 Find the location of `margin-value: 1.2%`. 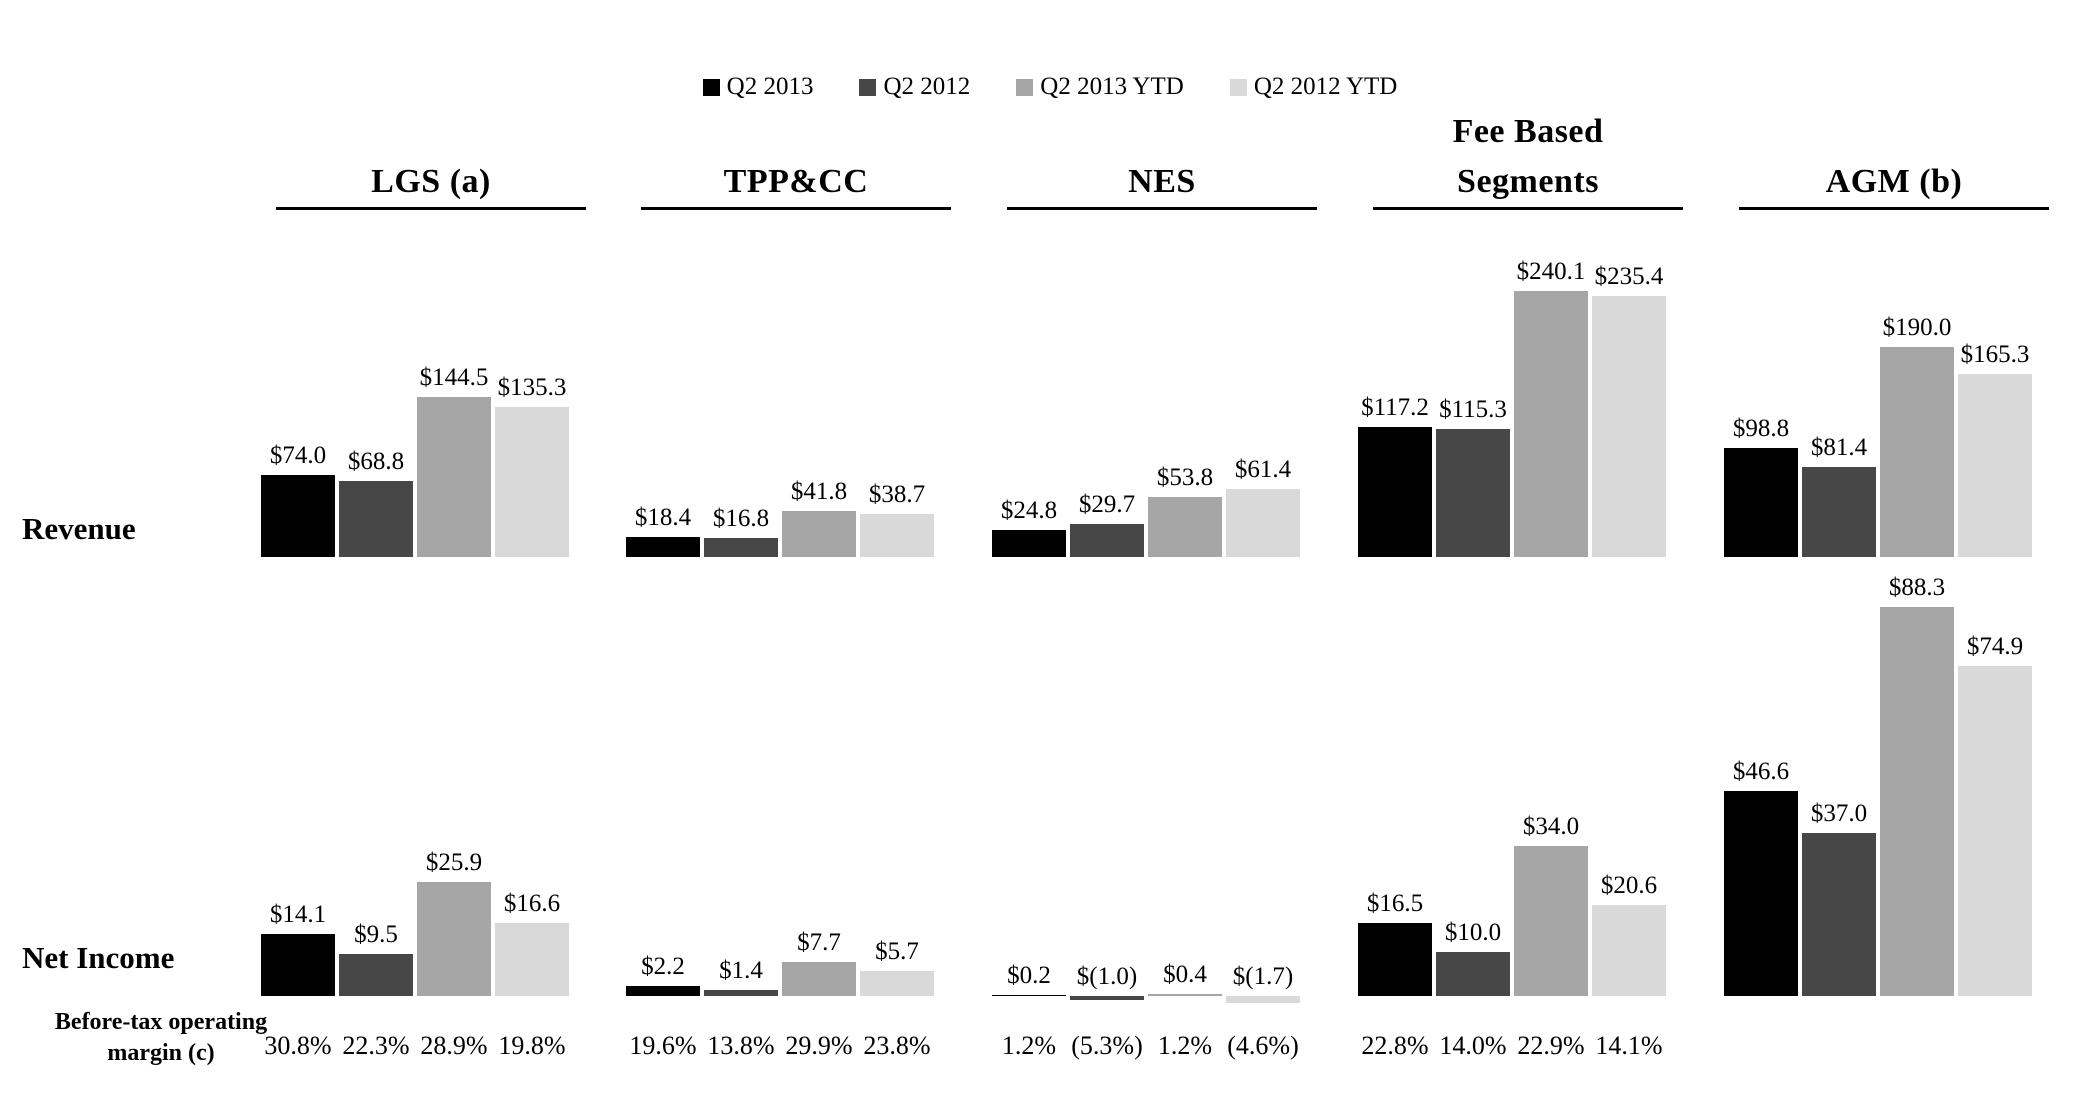

margin-value: 1.2% is located at coordinates (1029, 1045).